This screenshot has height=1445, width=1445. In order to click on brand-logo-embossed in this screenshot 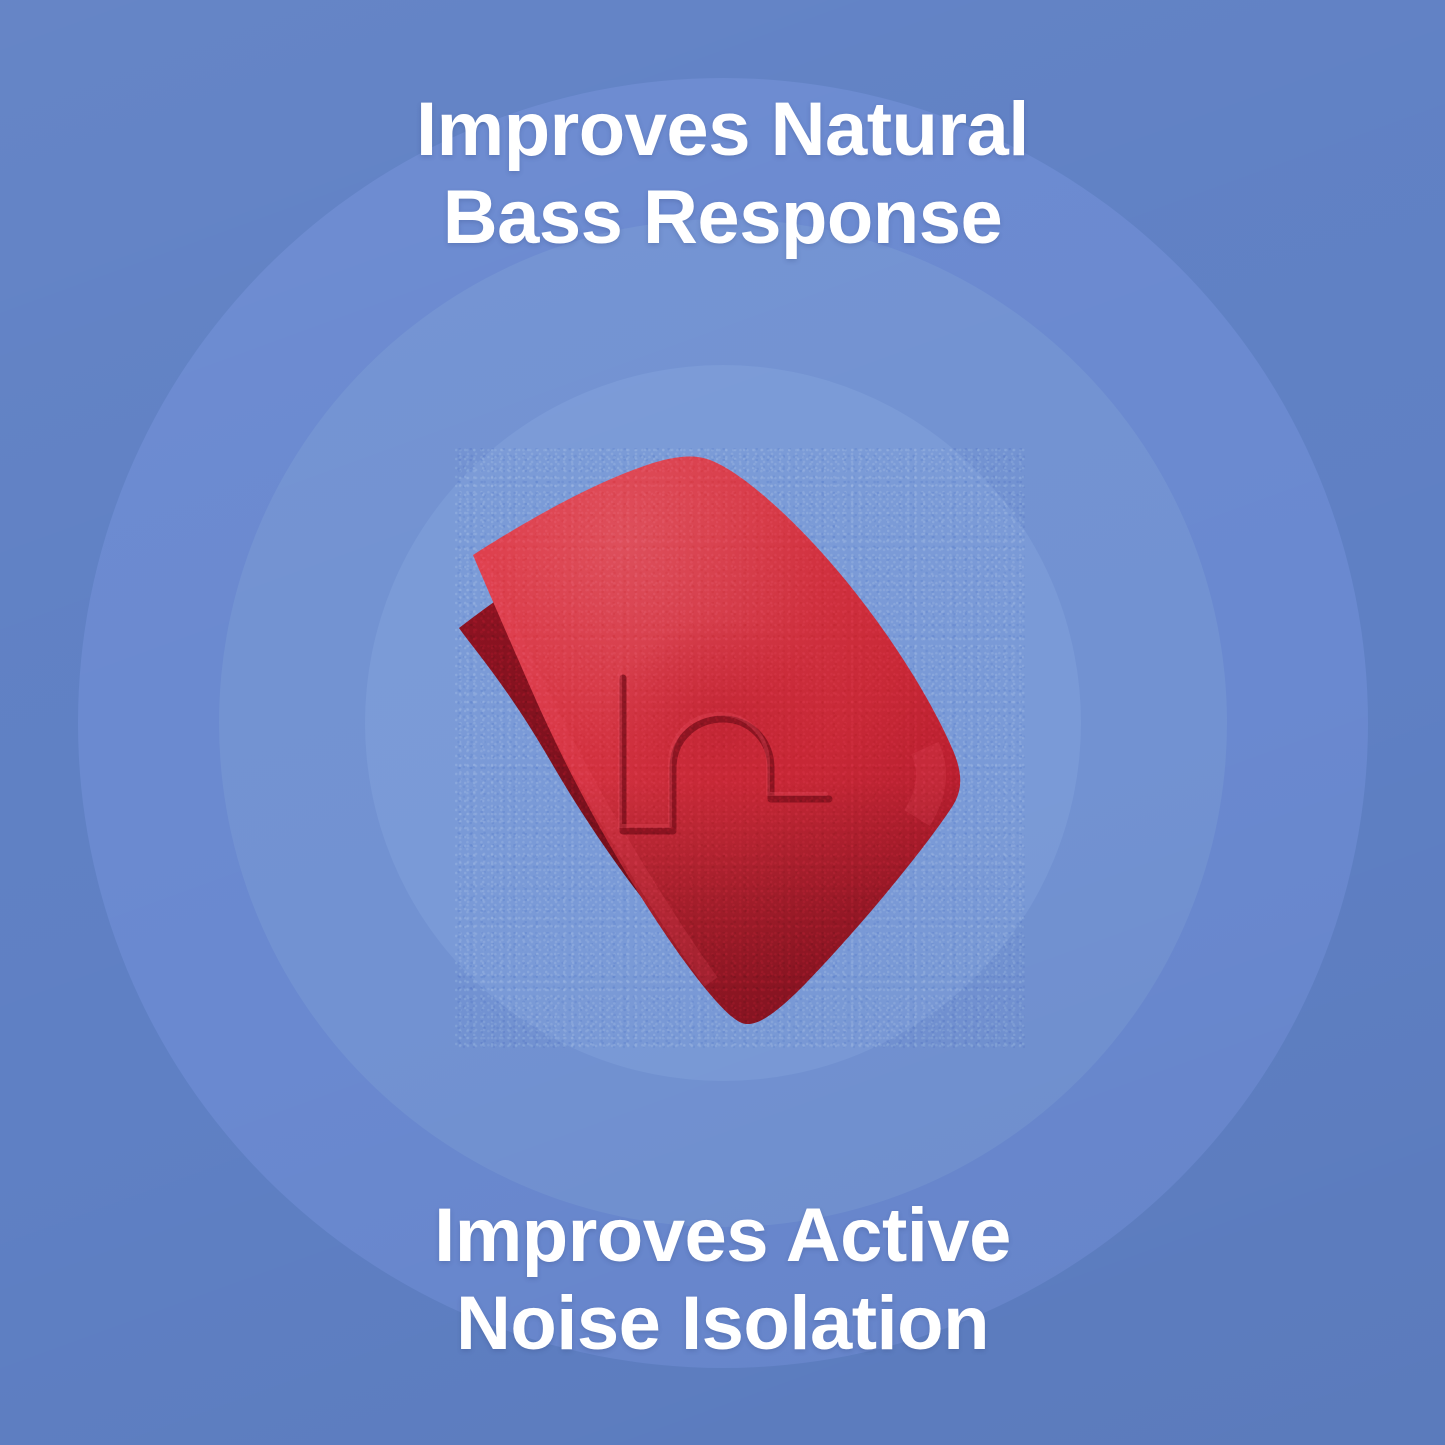, I will do `click(725, 753)`.